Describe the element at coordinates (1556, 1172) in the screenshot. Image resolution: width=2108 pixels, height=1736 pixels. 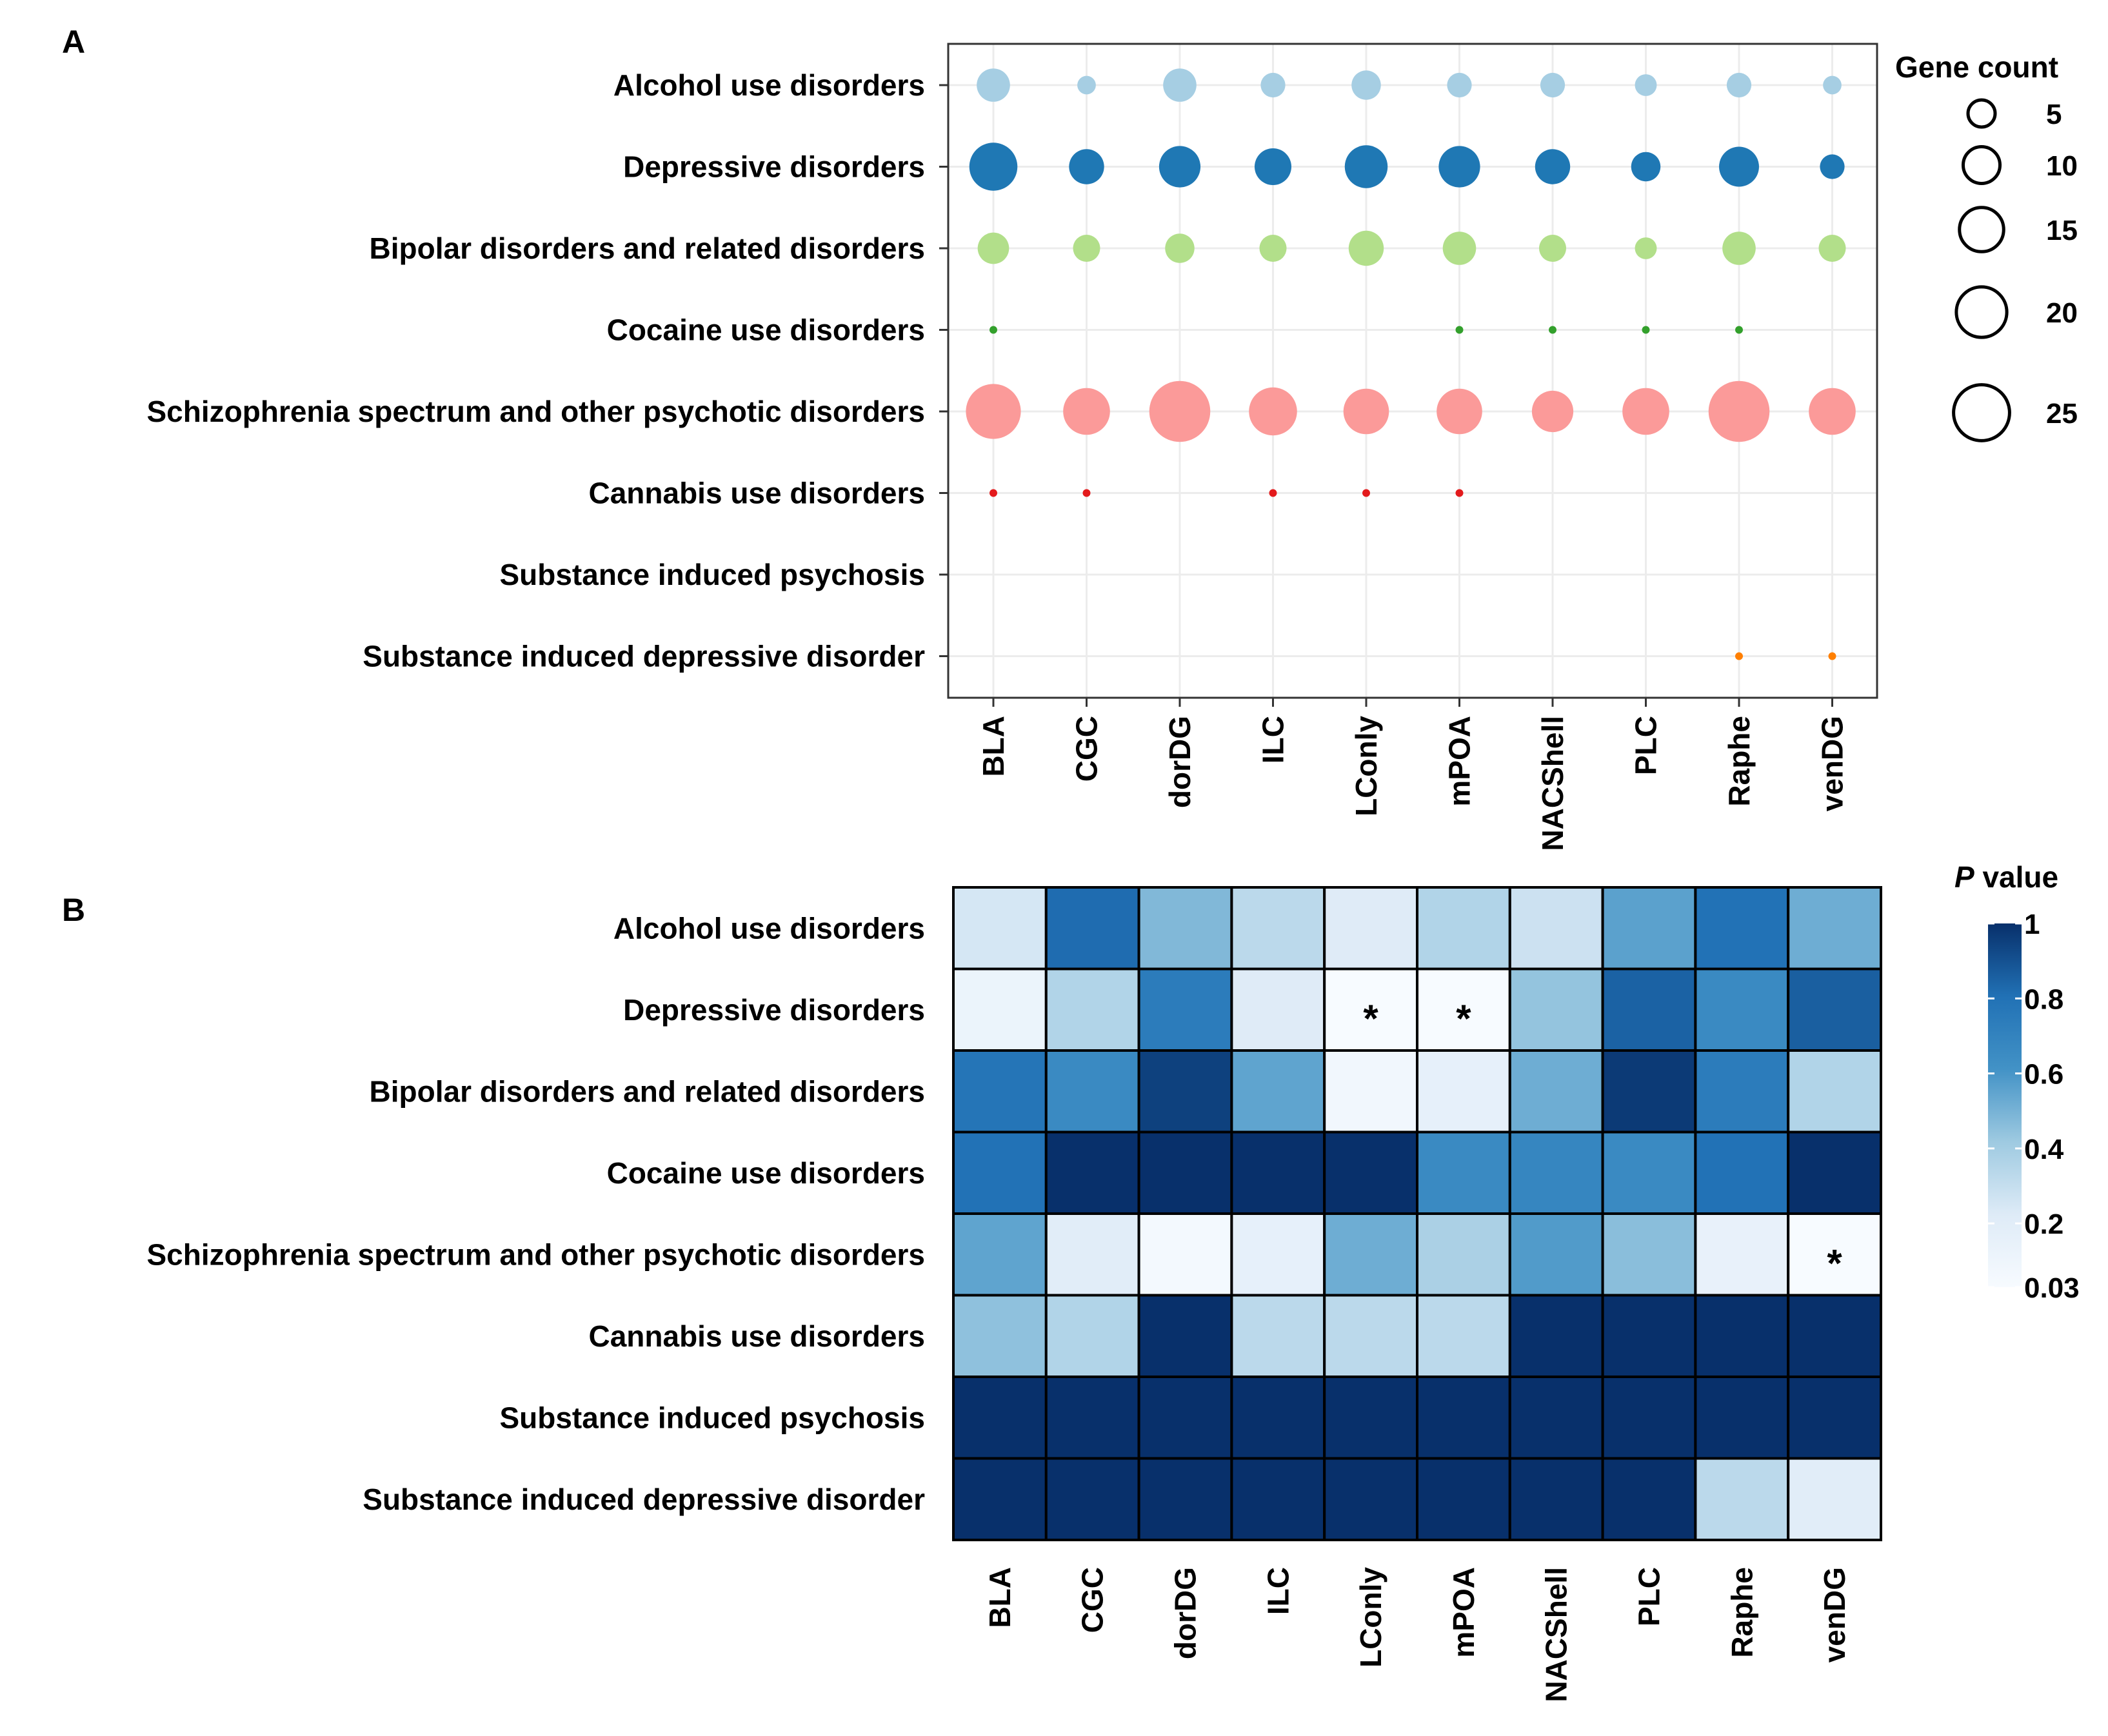
I see `cell-cocaine-use-disorders-nacshell` at that location.